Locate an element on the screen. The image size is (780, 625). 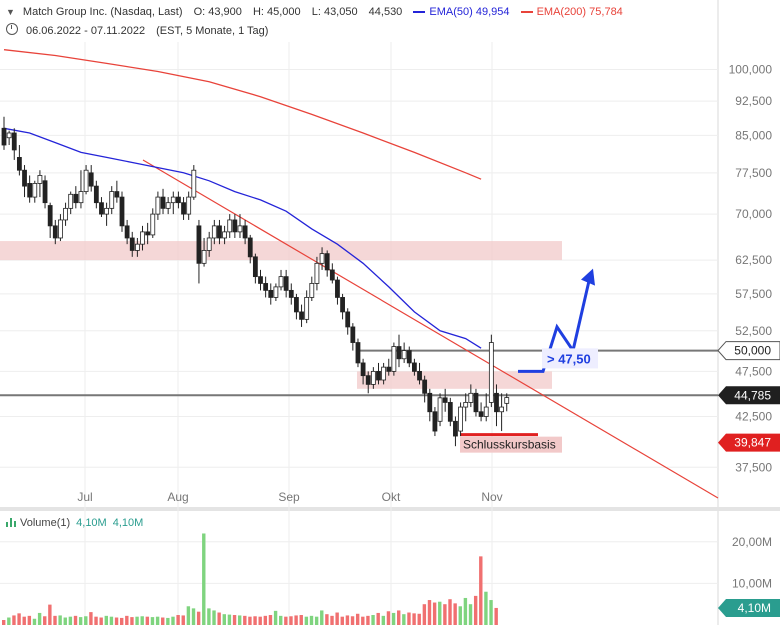
resistance-zone is located at coordinates (281, 251).